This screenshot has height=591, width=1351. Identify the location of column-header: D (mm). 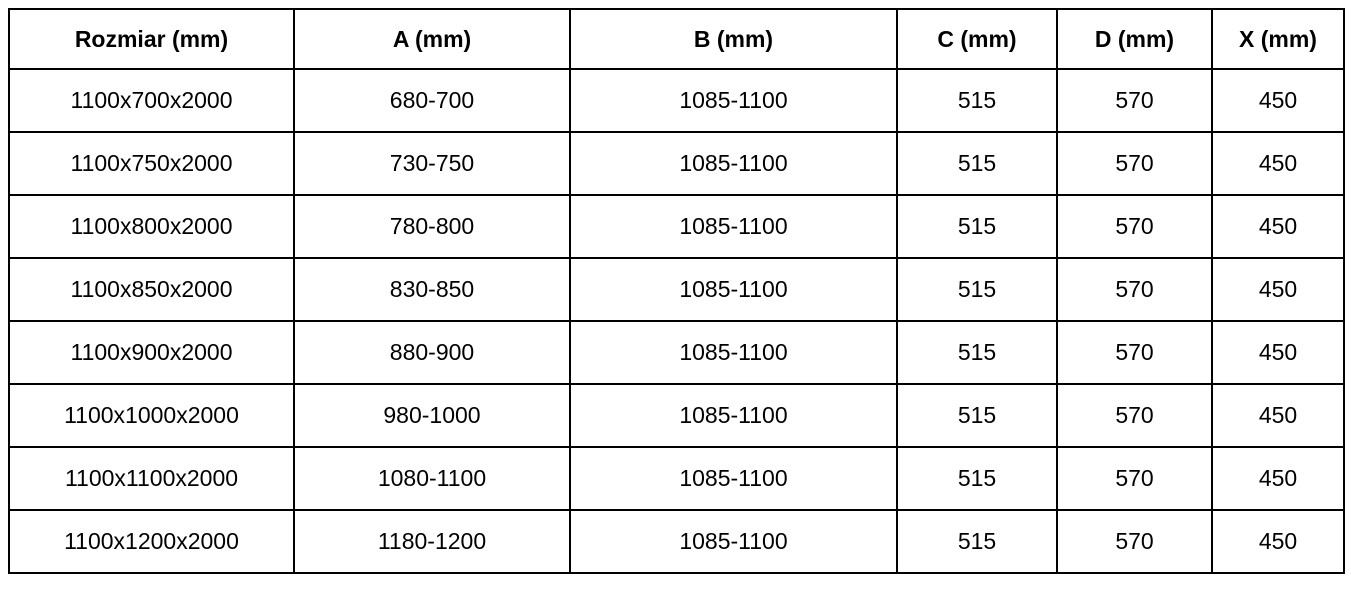
(1134, 39).